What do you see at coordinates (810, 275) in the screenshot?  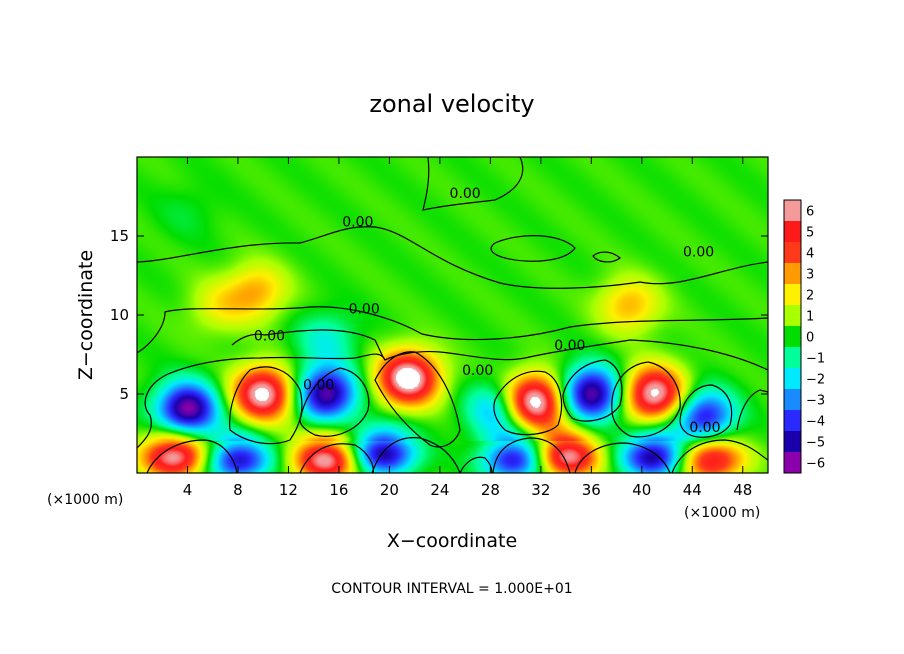 I see `colorbar-label: 3` at bounding box center [810, 275].